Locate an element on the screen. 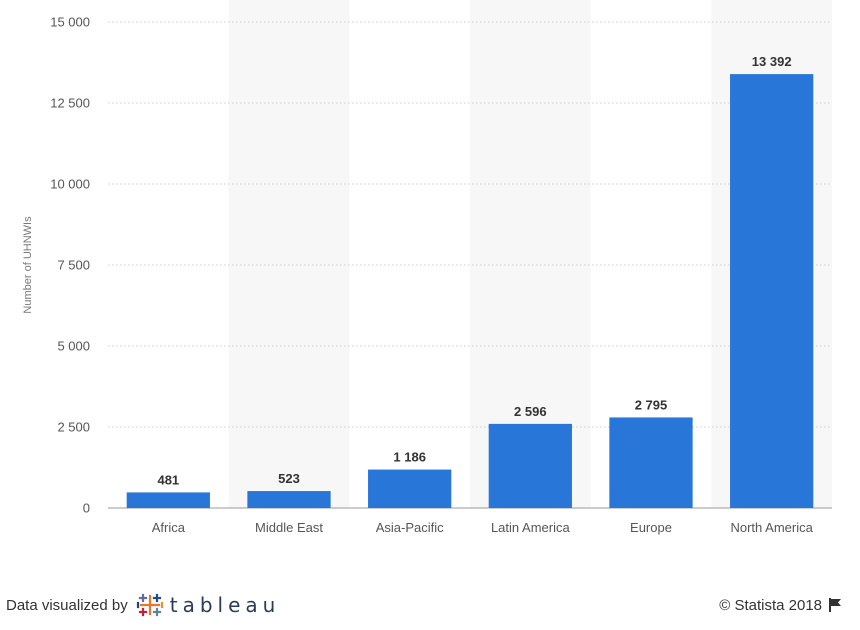 The image size is (860, 630). y-tick-label: 0 is located at coordinates (86, 508).